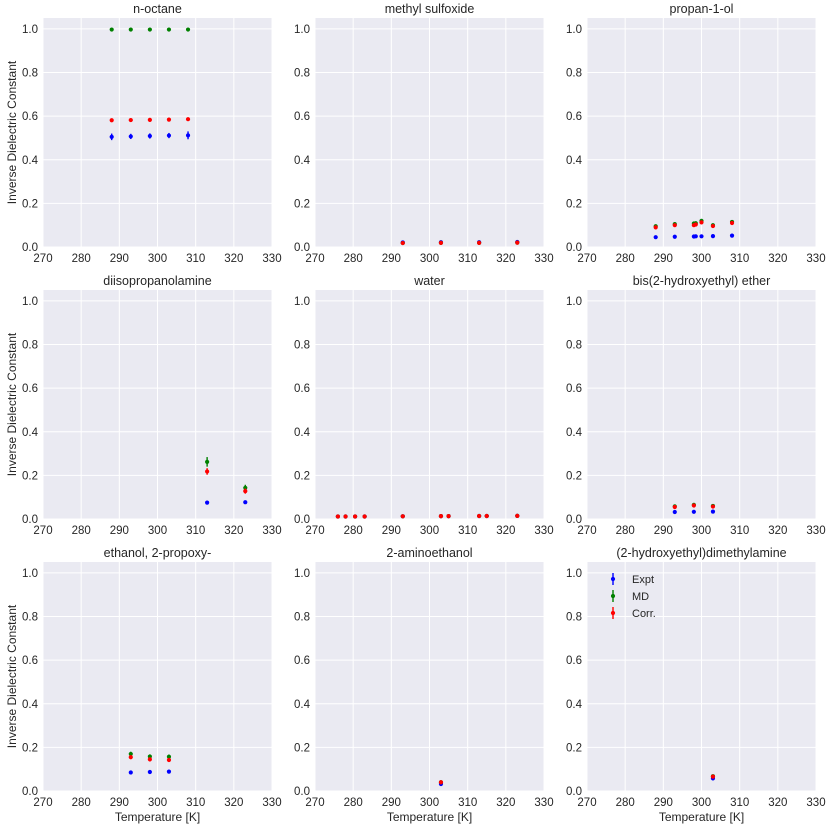 Image resolution: width=831 pixels, height=833 pixels. I want to click on legend: Expt MD Corr., so click(633, 596).